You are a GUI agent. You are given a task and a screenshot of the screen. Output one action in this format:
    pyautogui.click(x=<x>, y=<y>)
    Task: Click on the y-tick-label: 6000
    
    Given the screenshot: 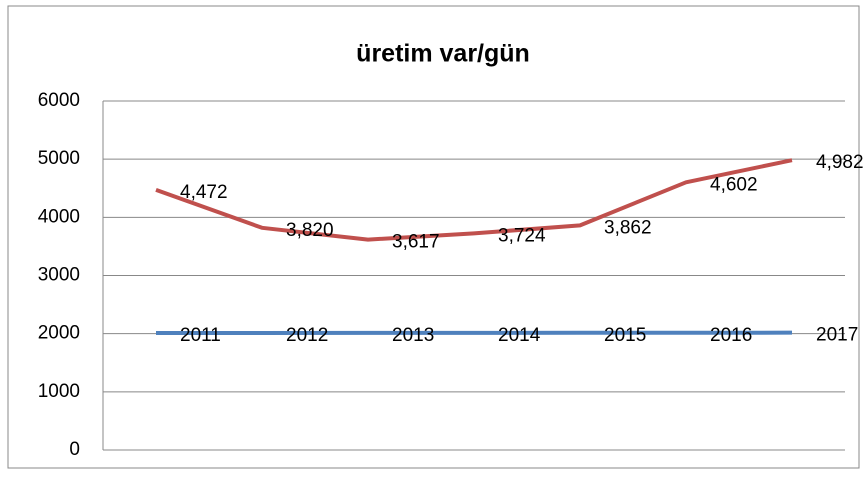 What is the action you would take?
    pyautogui.click(x=59, y=100)
    